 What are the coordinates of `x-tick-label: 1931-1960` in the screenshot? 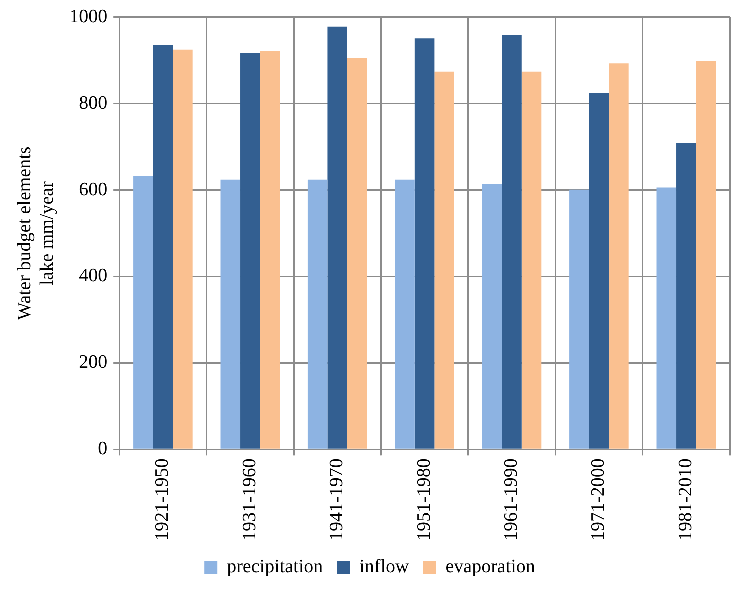 It's located at (249, 499).